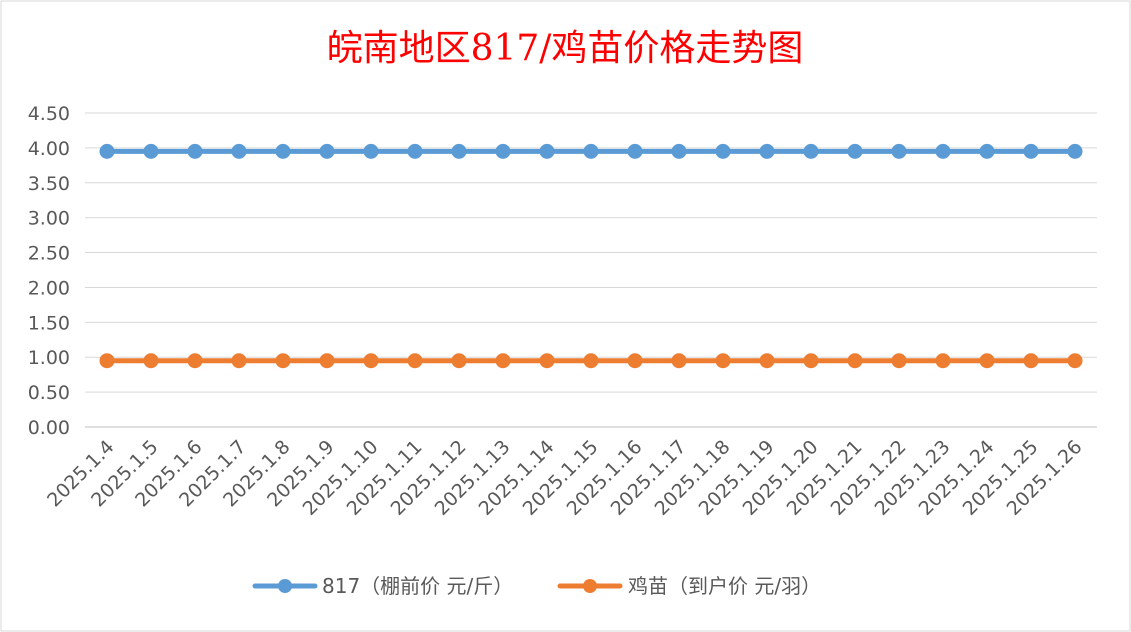 The width and height of the screenshot is (1131, 632). I want to click on legend: 817（棚前价 元/斤） 鸡苗（到户价 元/羽）, so click(536, 586).